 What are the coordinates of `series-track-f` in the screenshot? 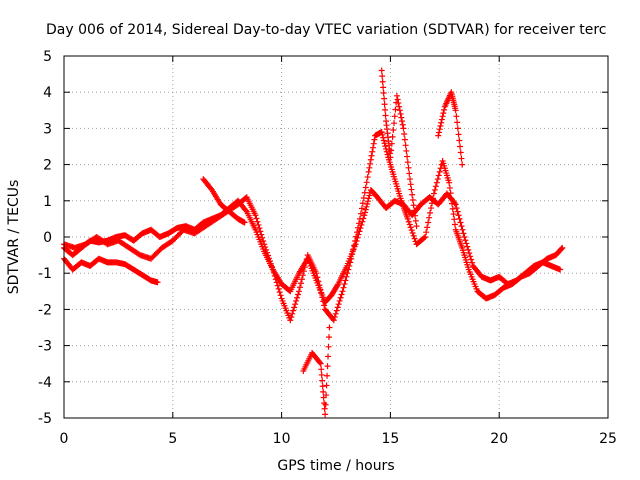 It's located at (316, 371).